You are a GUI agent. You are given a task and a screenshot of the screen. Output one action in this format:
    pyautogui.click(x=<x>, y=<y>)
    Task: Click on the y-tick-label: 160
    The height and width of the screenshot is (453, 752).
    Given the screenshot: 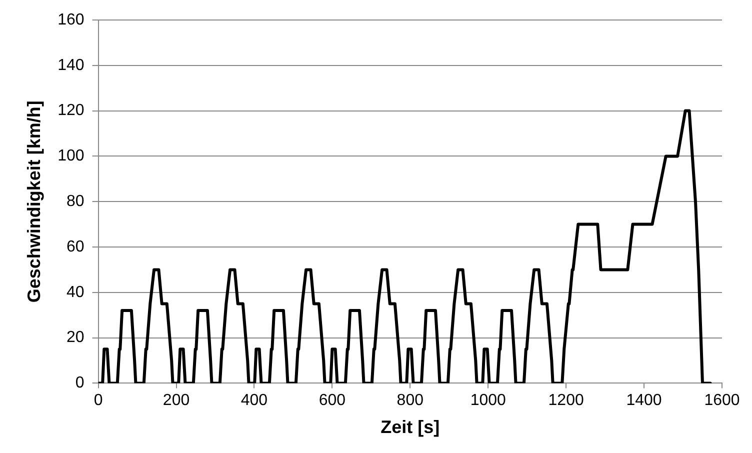 What is the action you would take?
    pyautogui.click(x=71, y=19)
    